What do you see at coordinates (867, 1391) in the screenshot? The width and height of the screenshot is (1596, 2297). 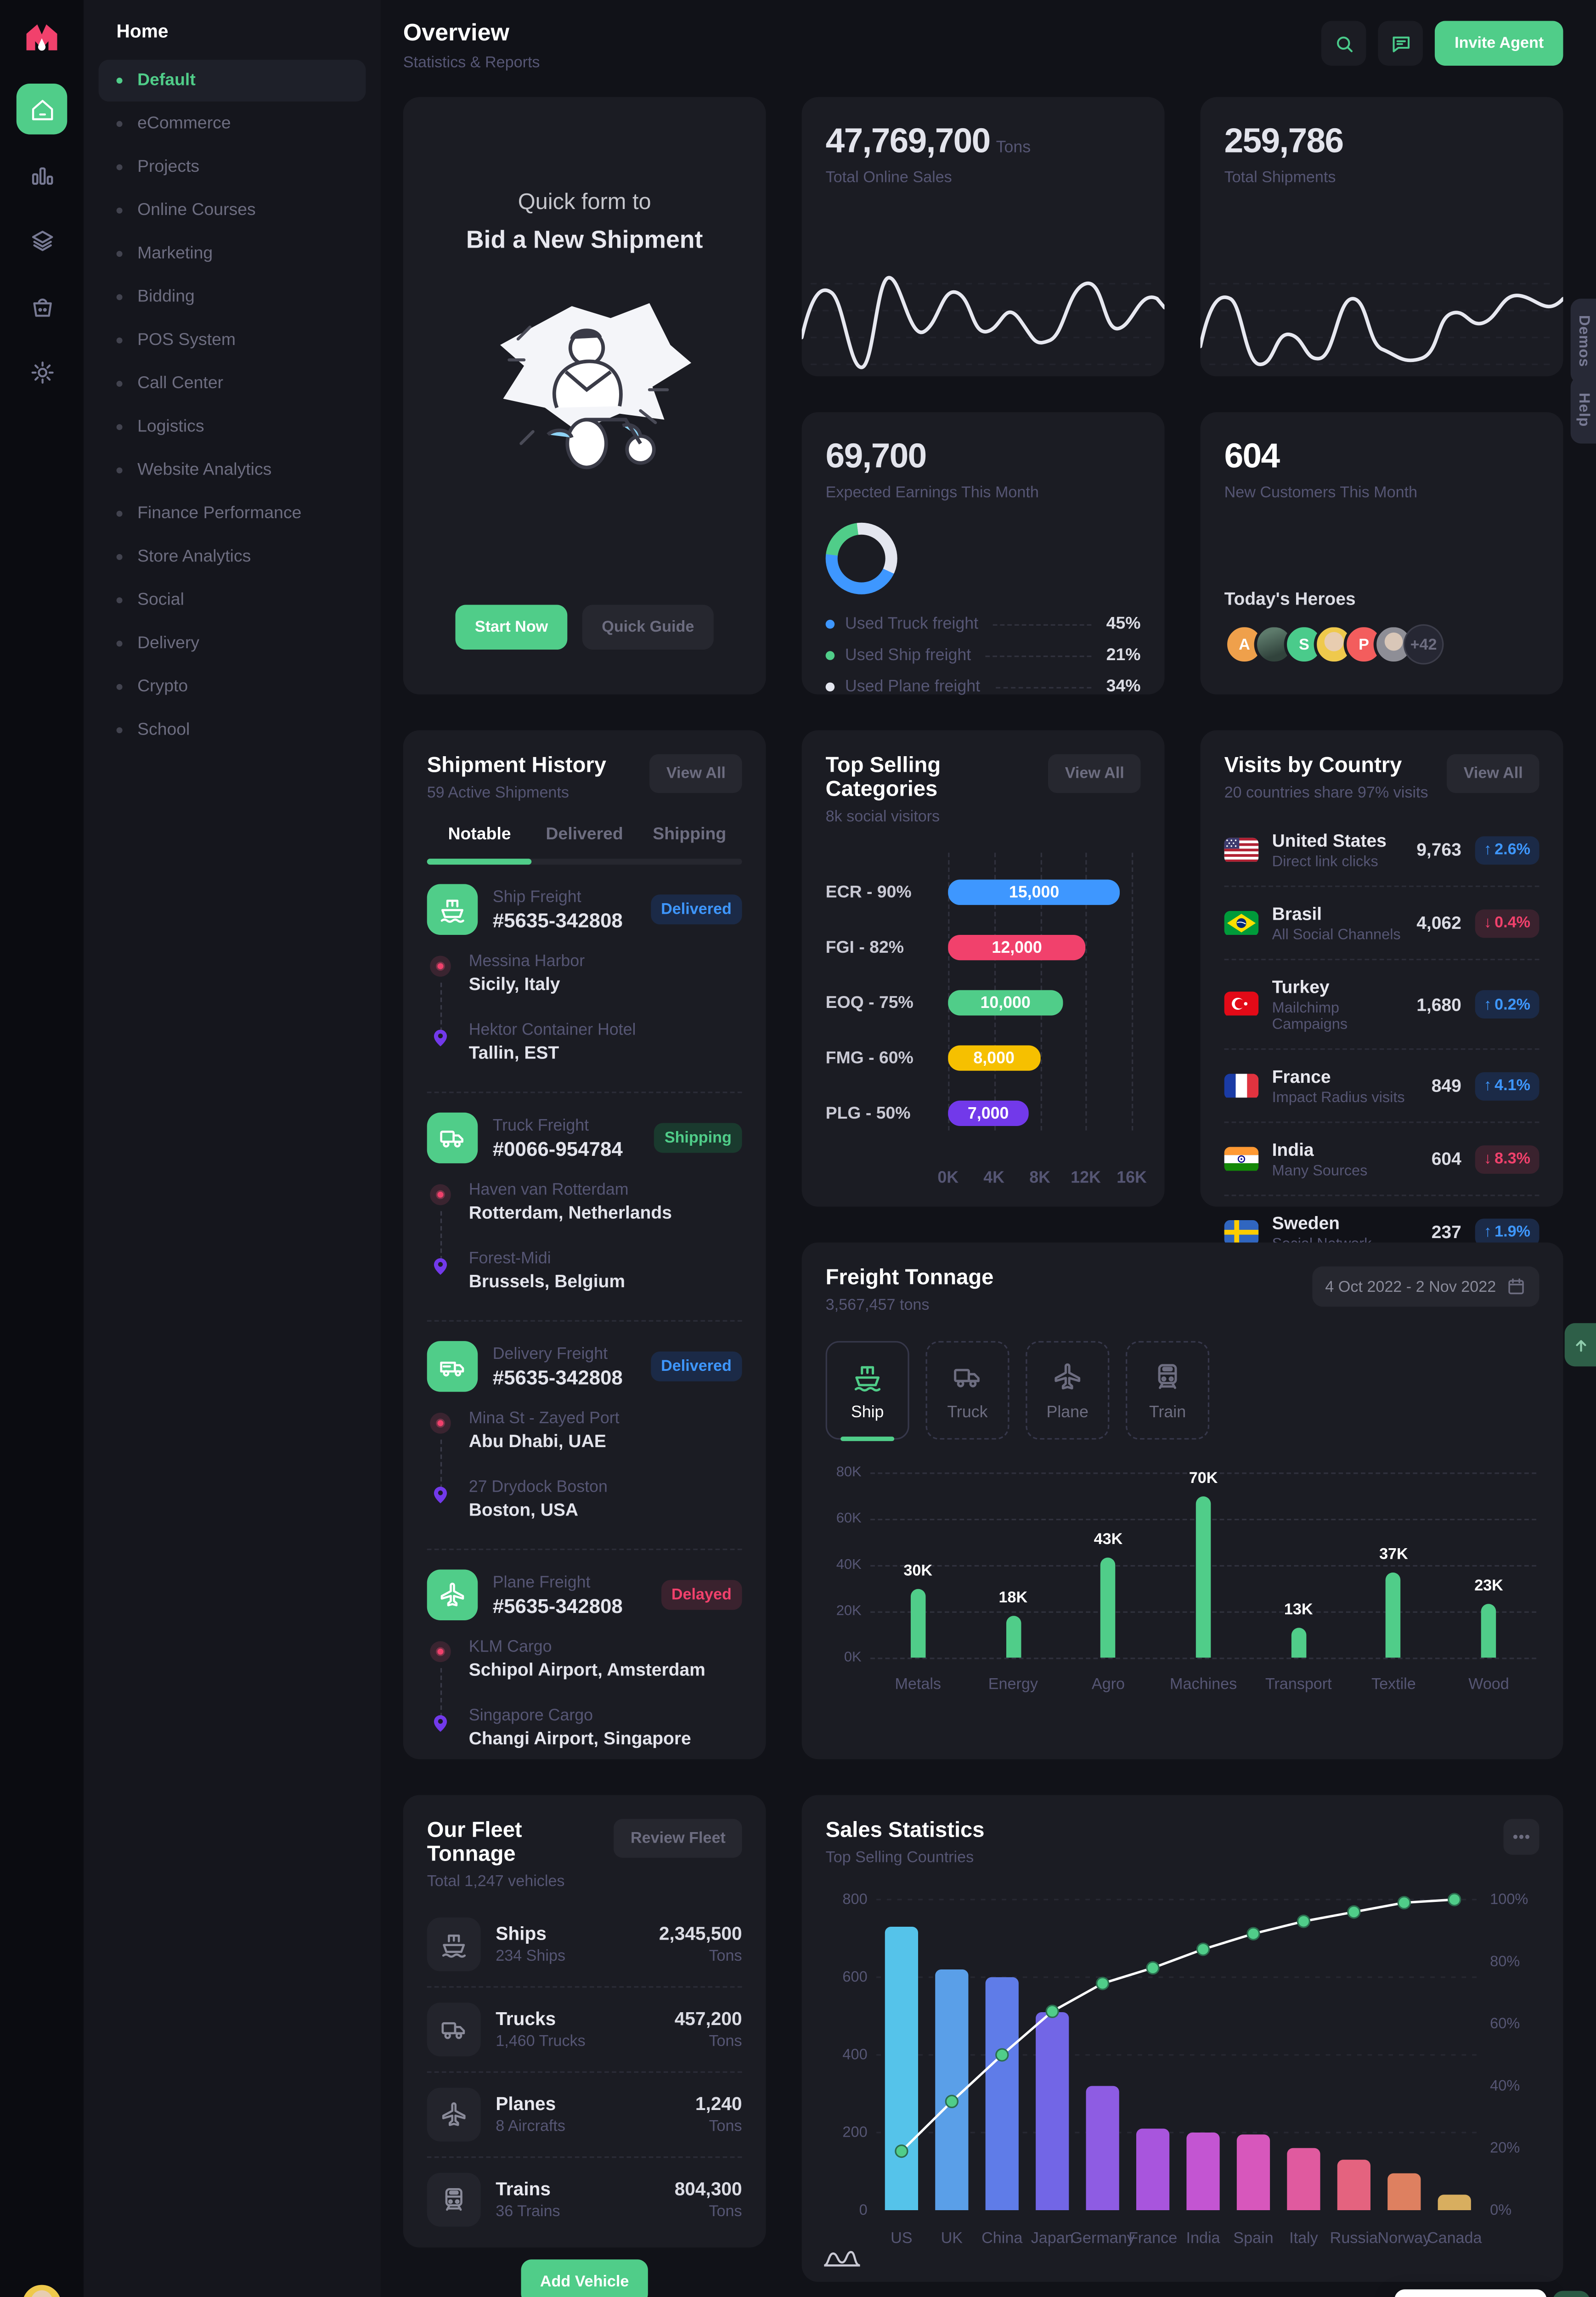 I see `freight-tab-ship: Ship` at bounding box center [867, 1391].